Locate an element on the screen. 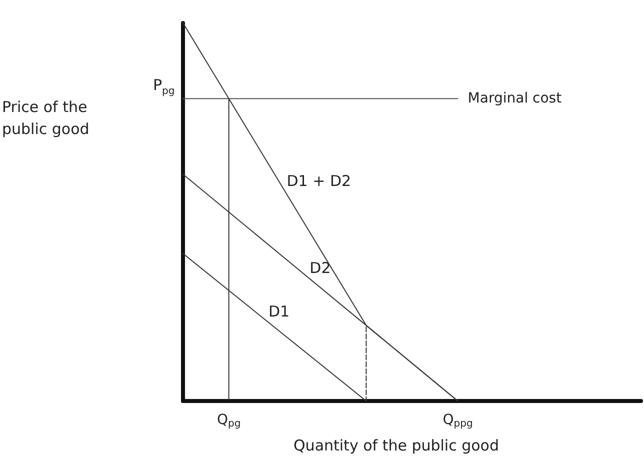 This screenshot has height=470, width=644. text: Price of the public good is located at coordinates (47, 118).